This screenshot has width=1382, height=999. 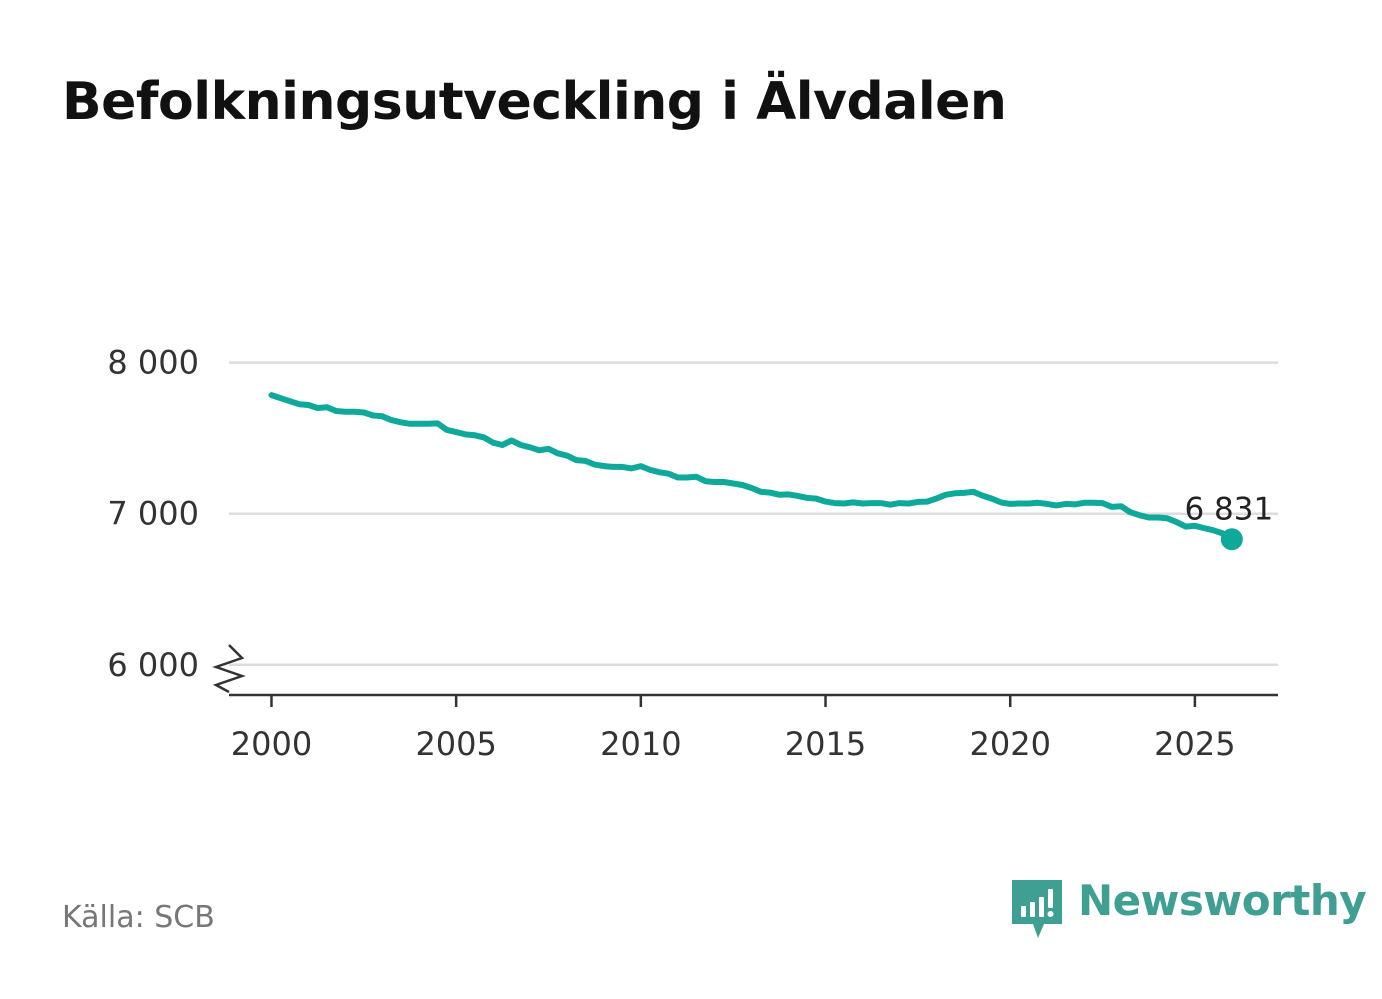 I want to click on y-tick-label-6000: 6 000, so click(x=153, y=665).